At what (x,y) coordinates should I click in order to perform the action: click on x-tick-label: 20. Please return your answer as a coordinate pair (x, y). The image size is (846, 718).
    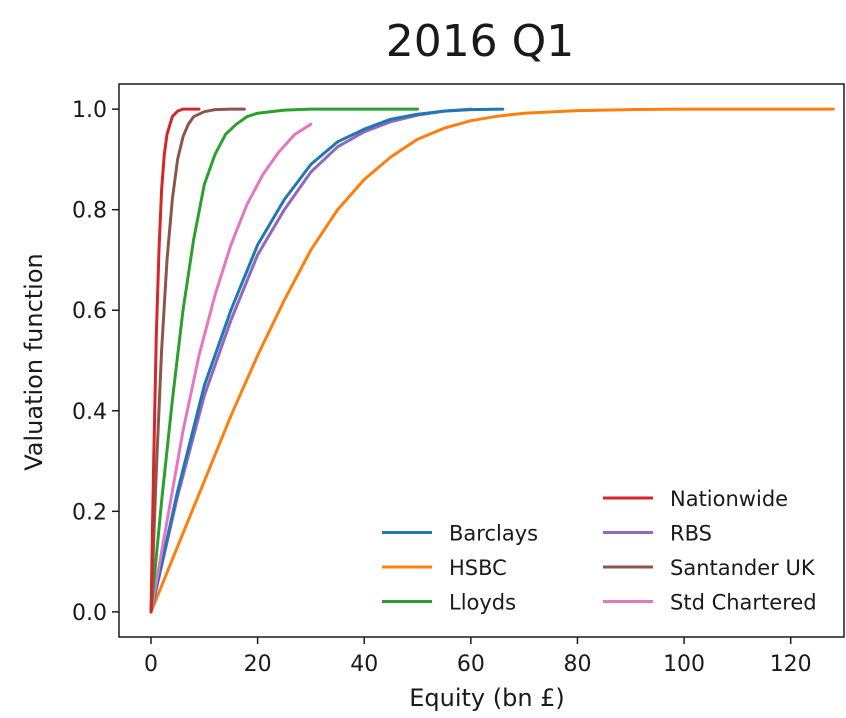
    Looking at the image, I should click on (258, 664).